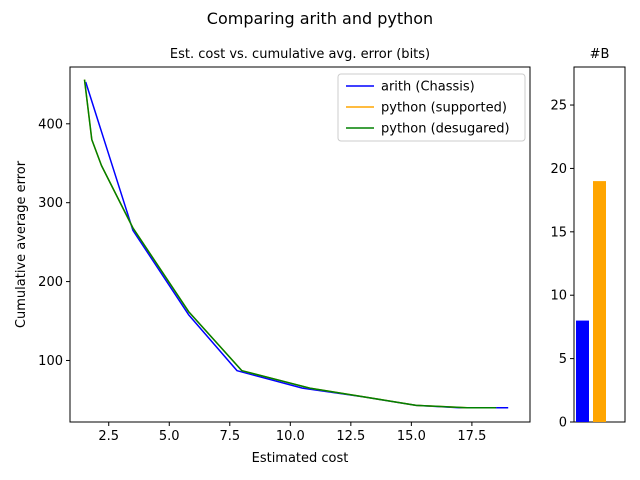 The width and height of the screenshot is (640, 480). I want to click on bar-y-tick-label: 25, so click(558, 106).